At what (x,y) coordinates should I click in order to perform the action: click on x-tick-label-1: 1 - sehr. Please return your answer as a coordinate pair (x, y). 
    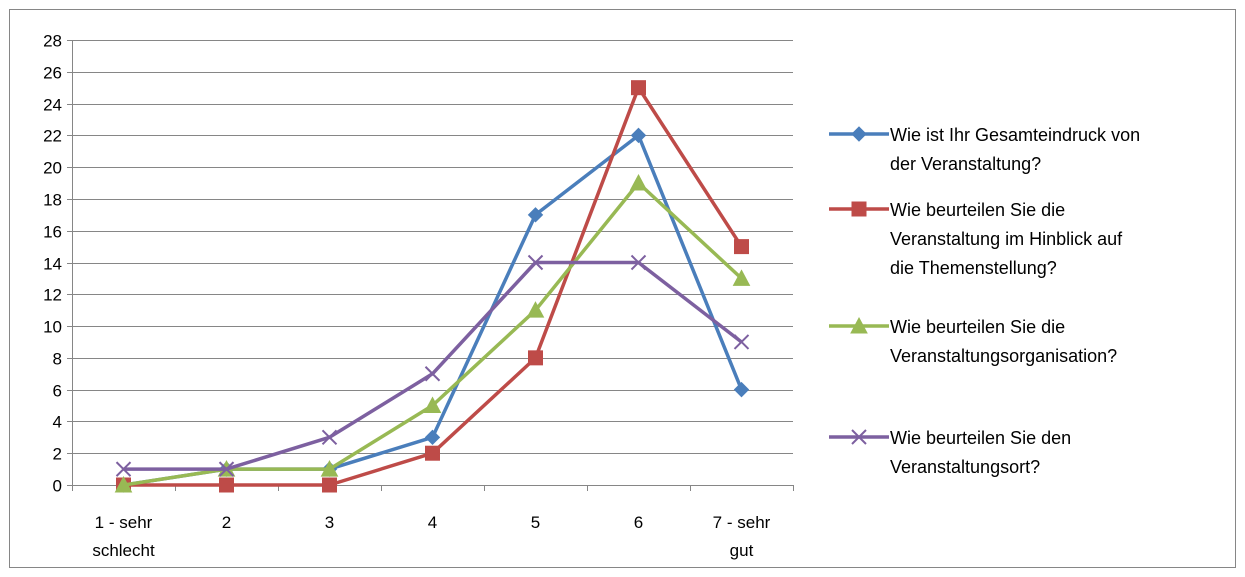
    Looking at the image, I should click on (124, 522).